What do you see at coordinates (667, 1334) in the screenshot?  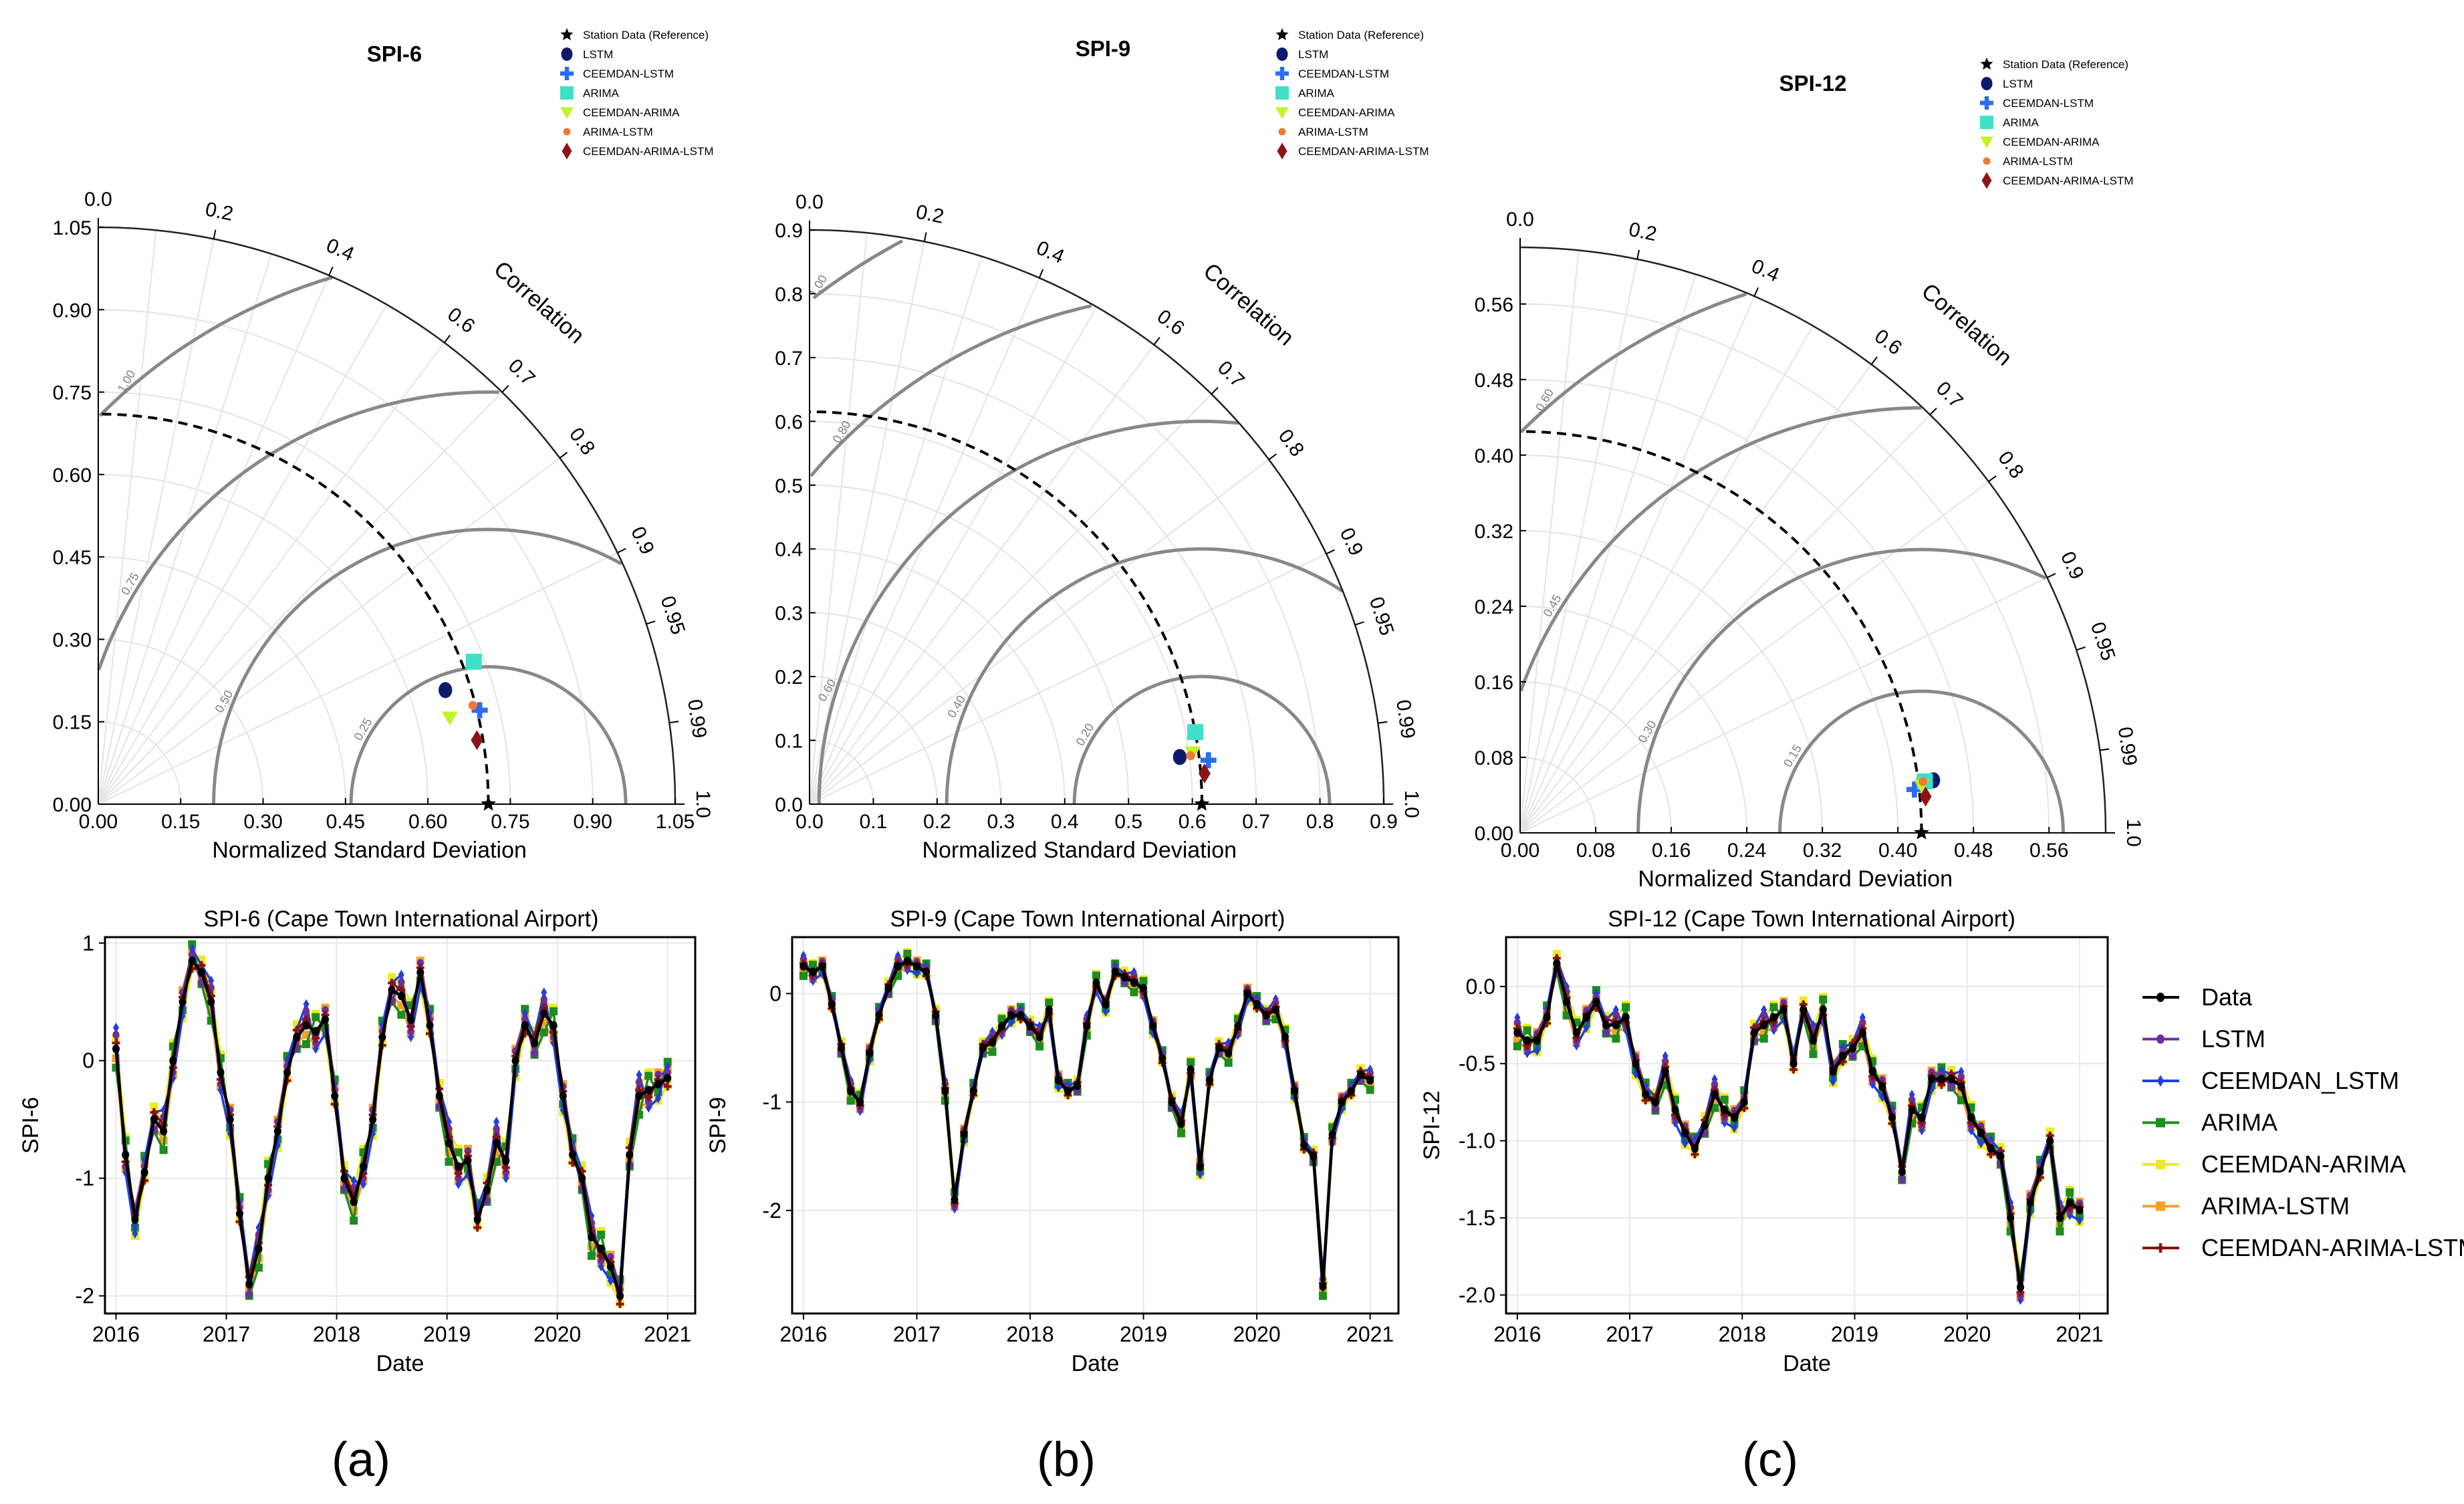 I see `x-tick-label: 2021` at bounding box center [667, 1334].